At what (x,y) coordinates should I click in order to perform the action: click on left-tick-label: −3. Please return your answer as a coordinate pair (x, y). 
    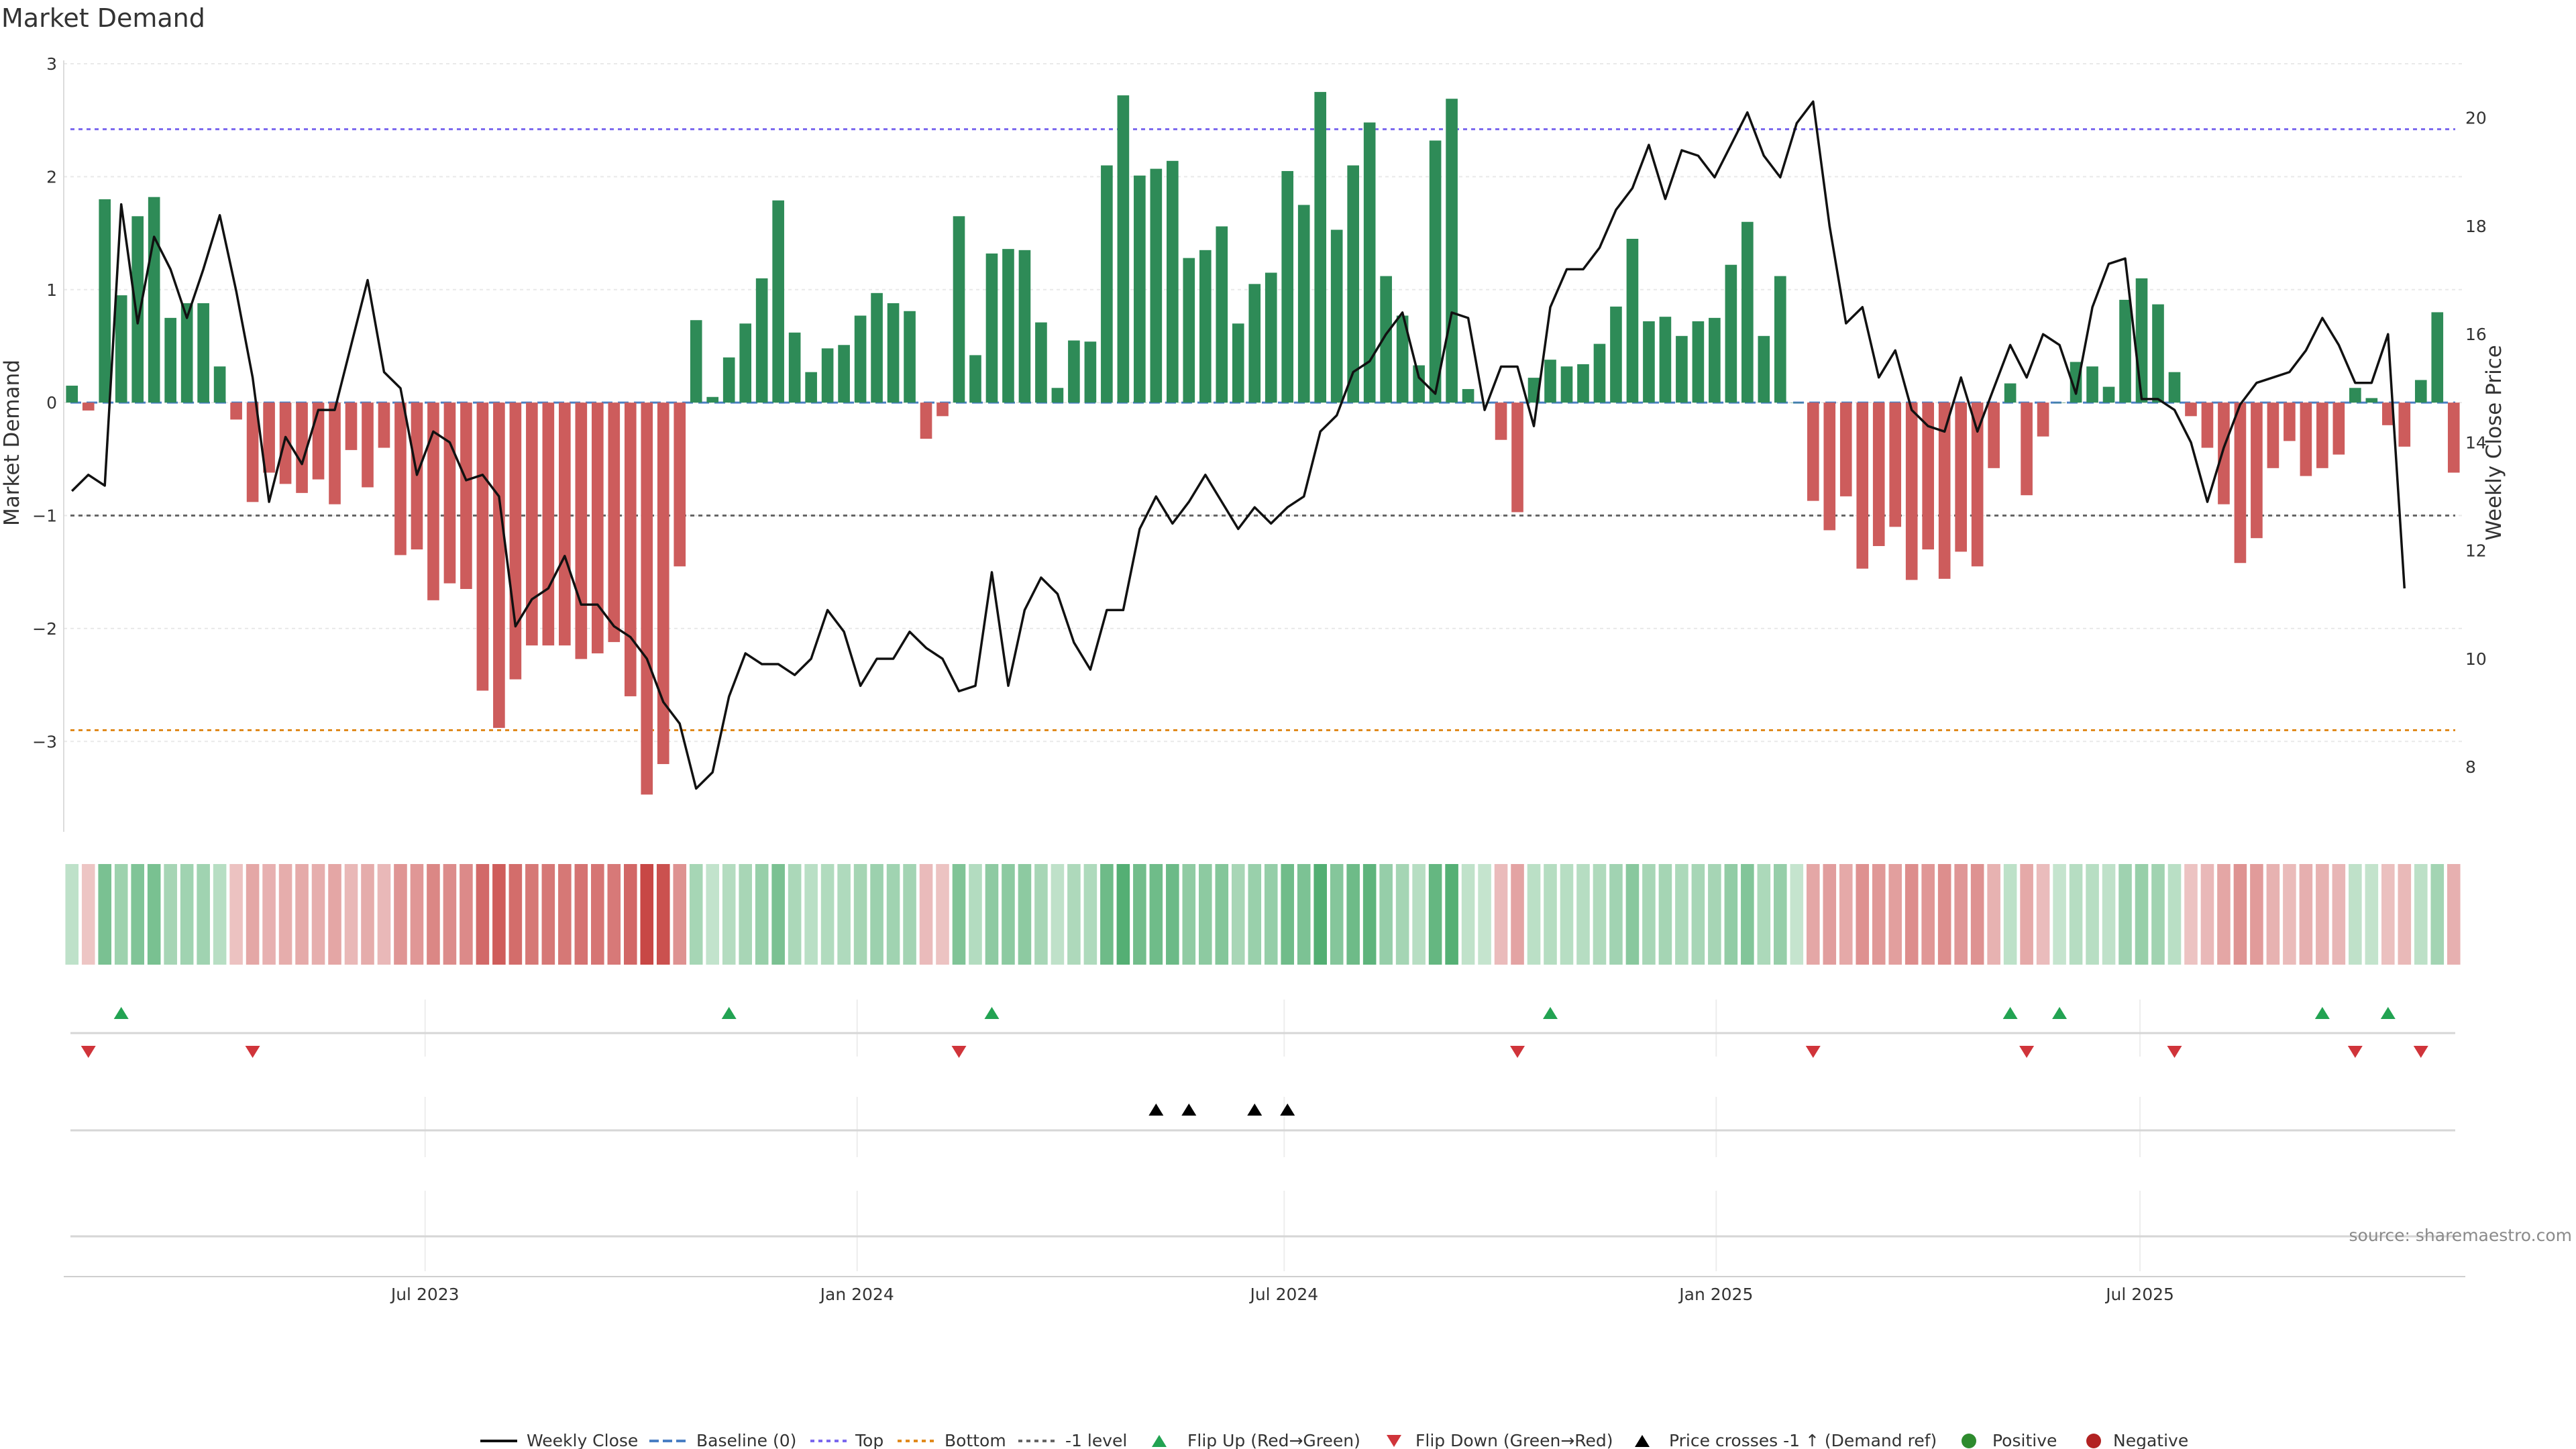
    Looking at the image, I should click on (44, 741).